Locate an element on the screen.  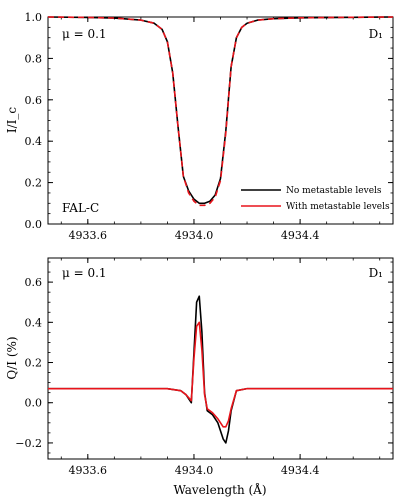
intensity-y-tick-label: 0.0 is located at coordinates (34, 224).